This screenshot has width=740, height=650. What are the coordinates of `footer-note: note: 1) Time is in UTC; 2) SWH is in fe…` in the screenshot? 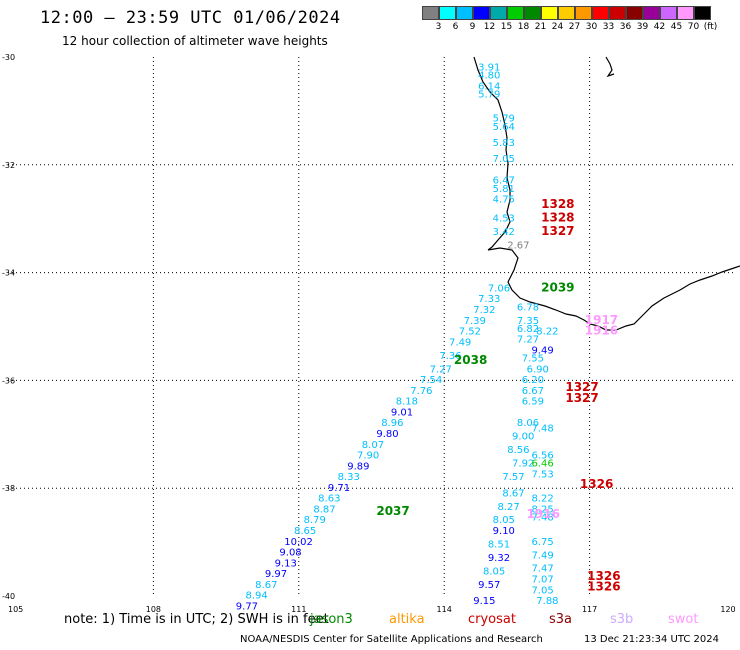 It's located at (196, 619).